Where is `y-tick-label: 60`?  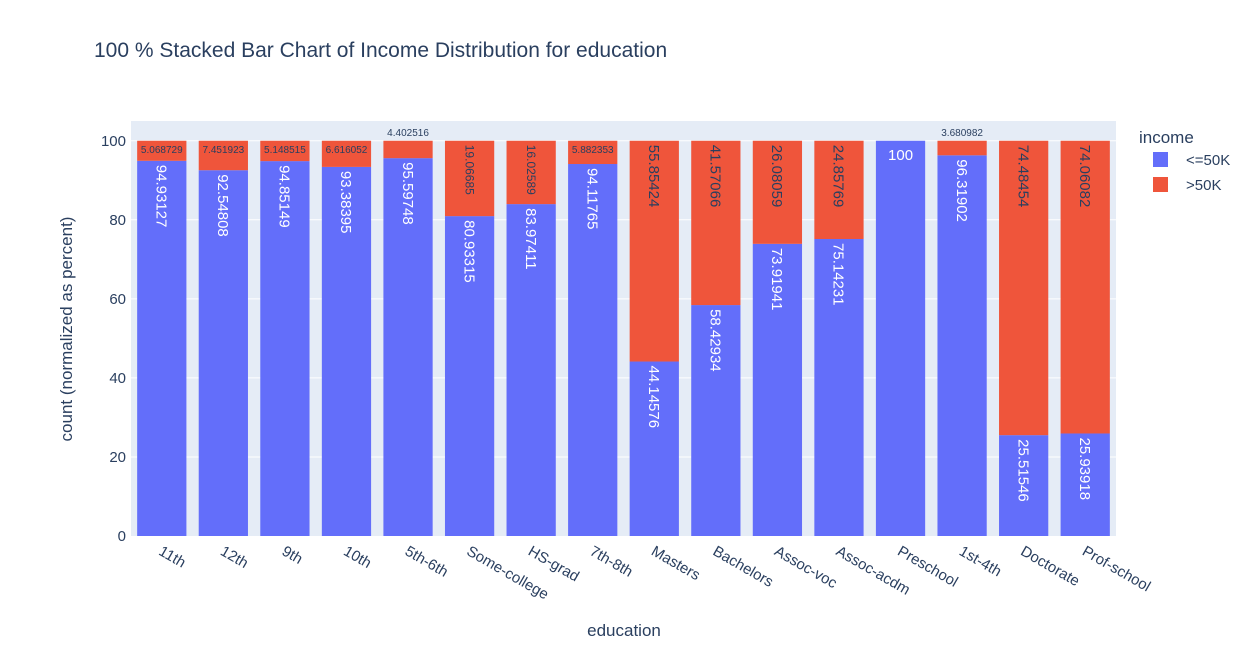
y-tick-label: 60 is located at coordinates (117, 299).